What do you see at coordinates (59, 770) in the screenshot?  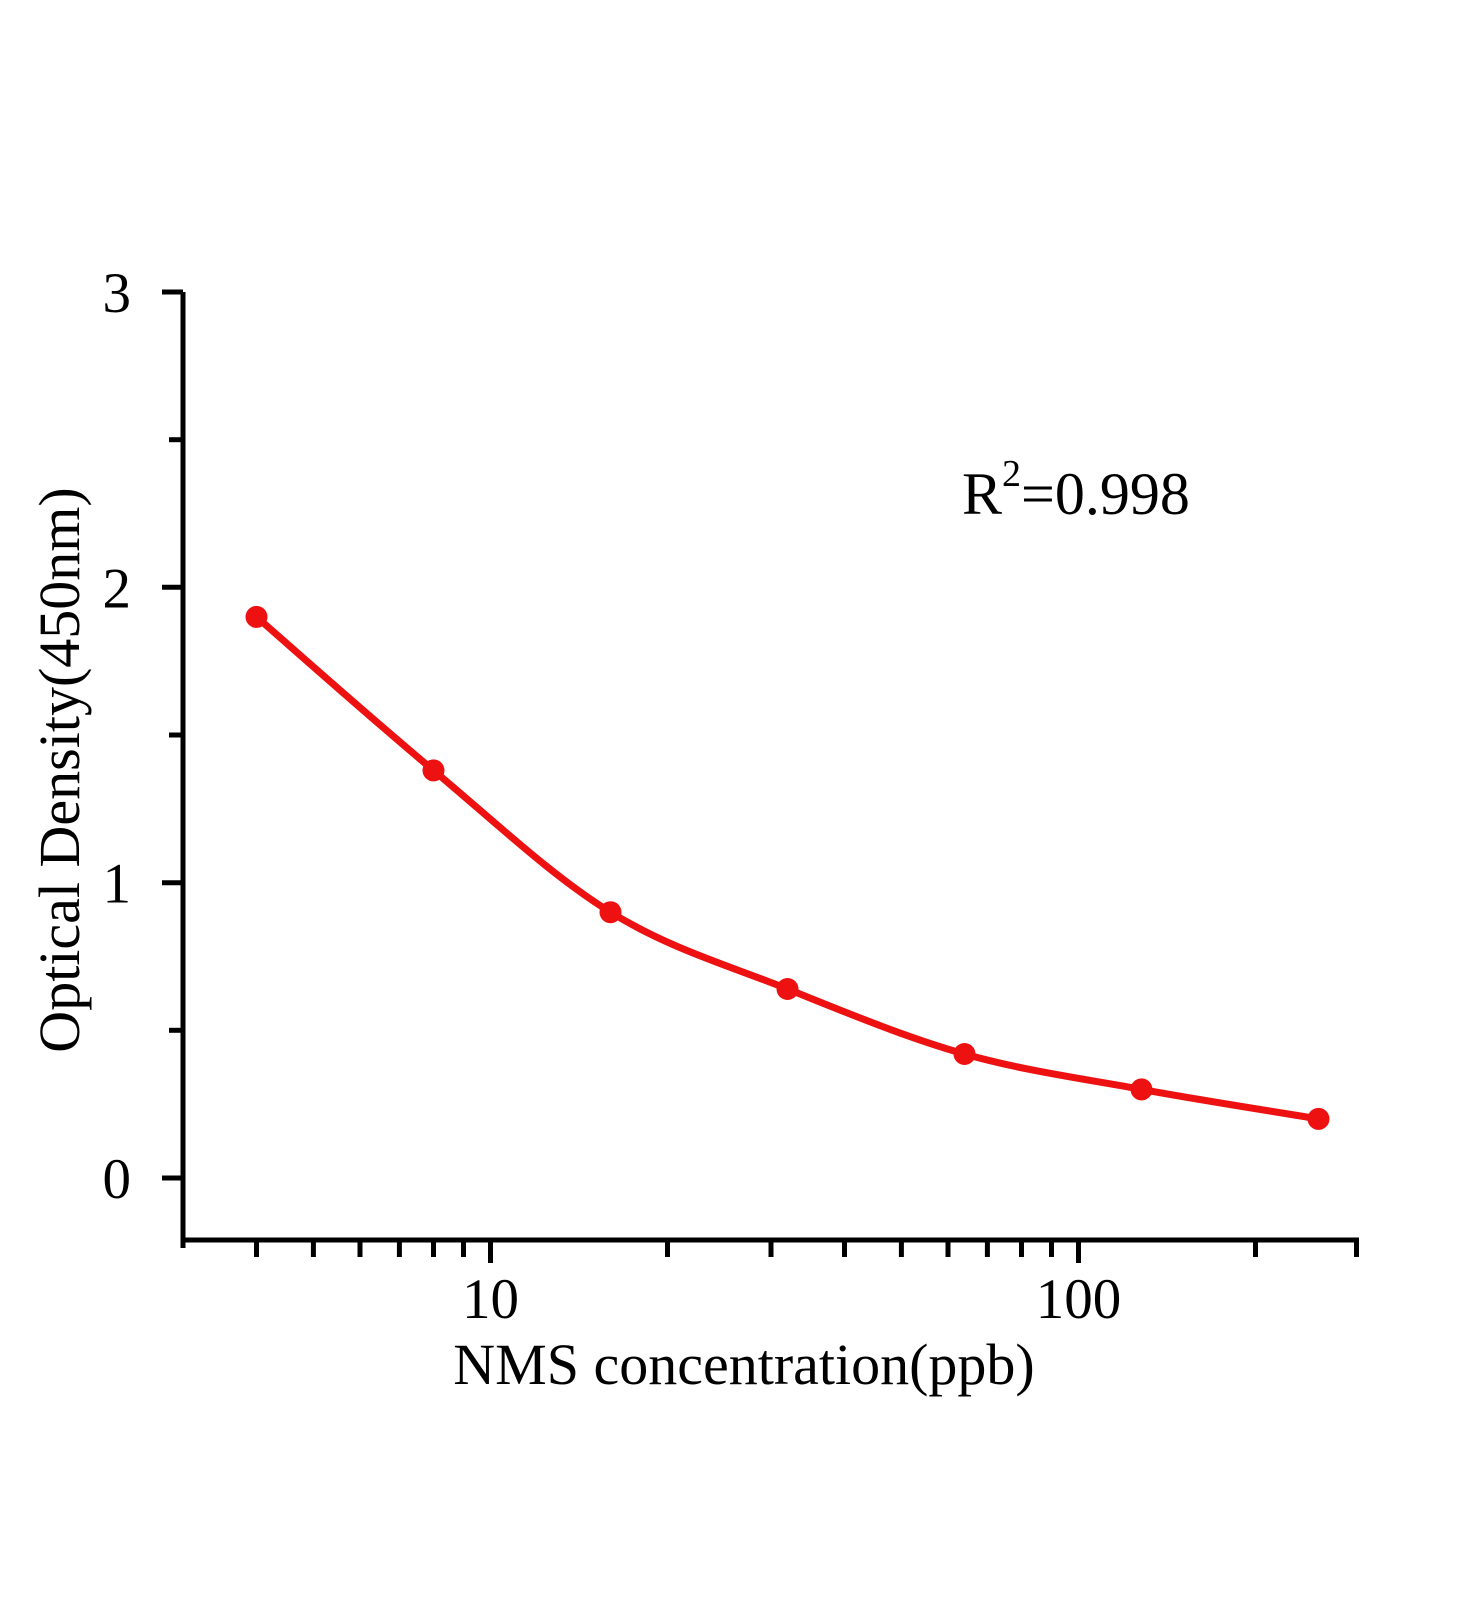 I see `y-axis-title: Optical Density(450nm)` at bounding box center [59, 770].